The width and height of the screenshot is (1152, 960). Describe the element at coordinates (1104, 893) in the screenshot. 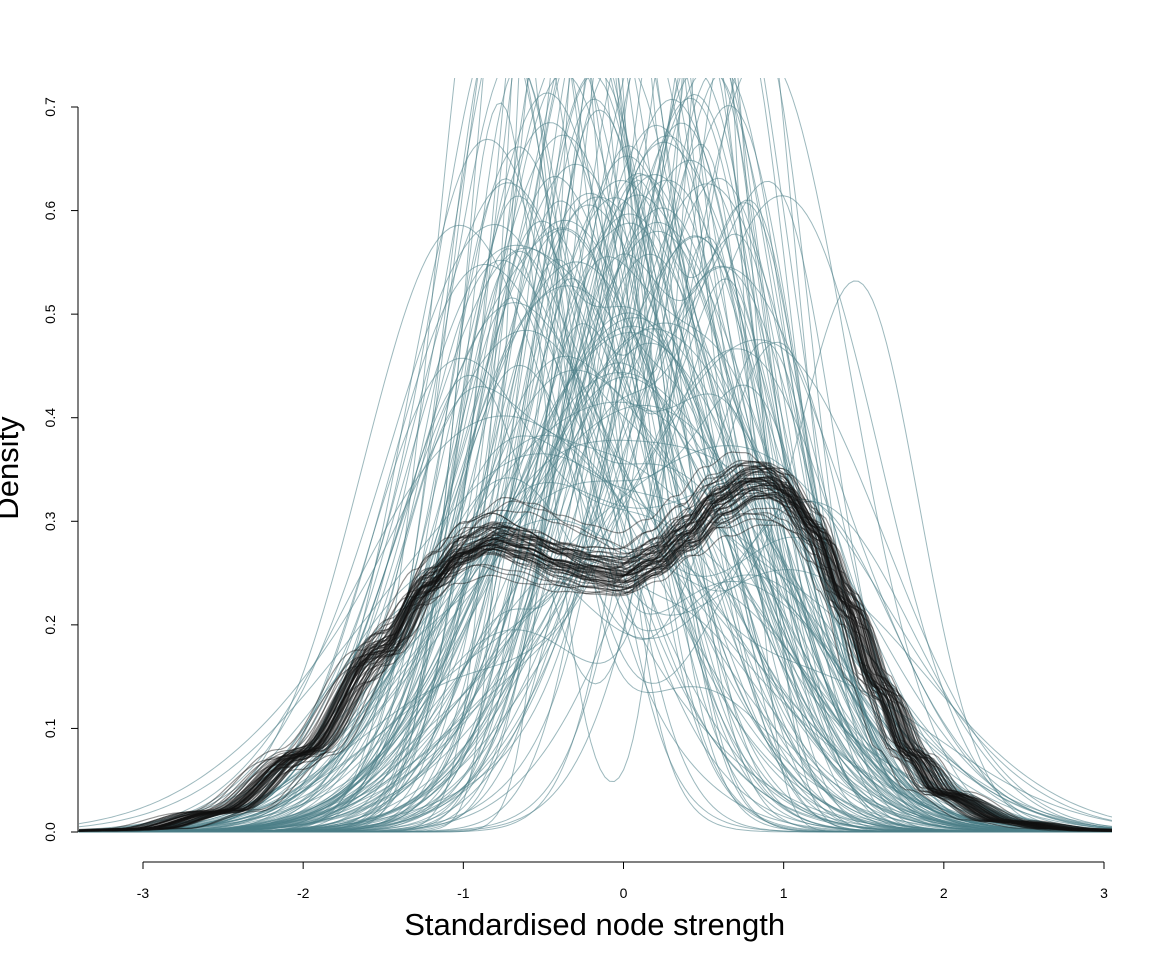

I see `x-tick-label: 3` at that location.